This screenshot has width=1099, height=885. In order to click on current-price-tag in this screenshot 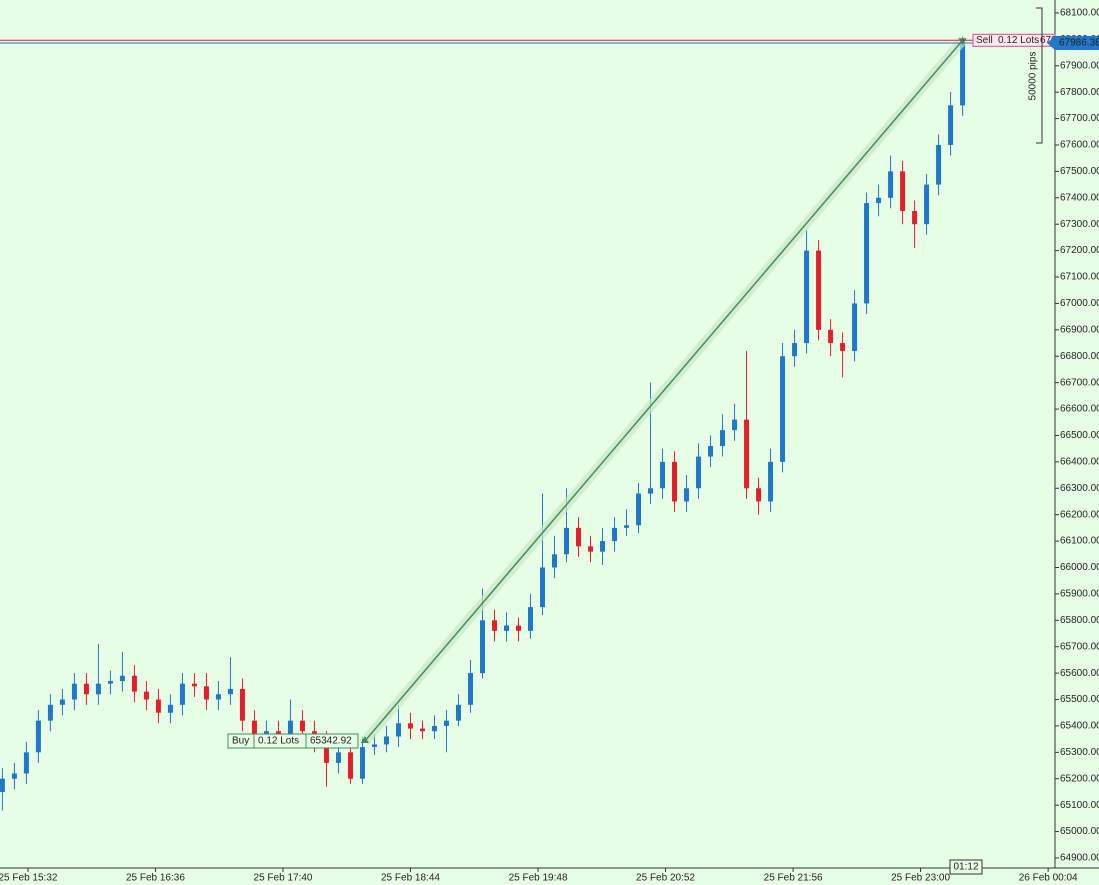, I will do `click(1073, 42)`.